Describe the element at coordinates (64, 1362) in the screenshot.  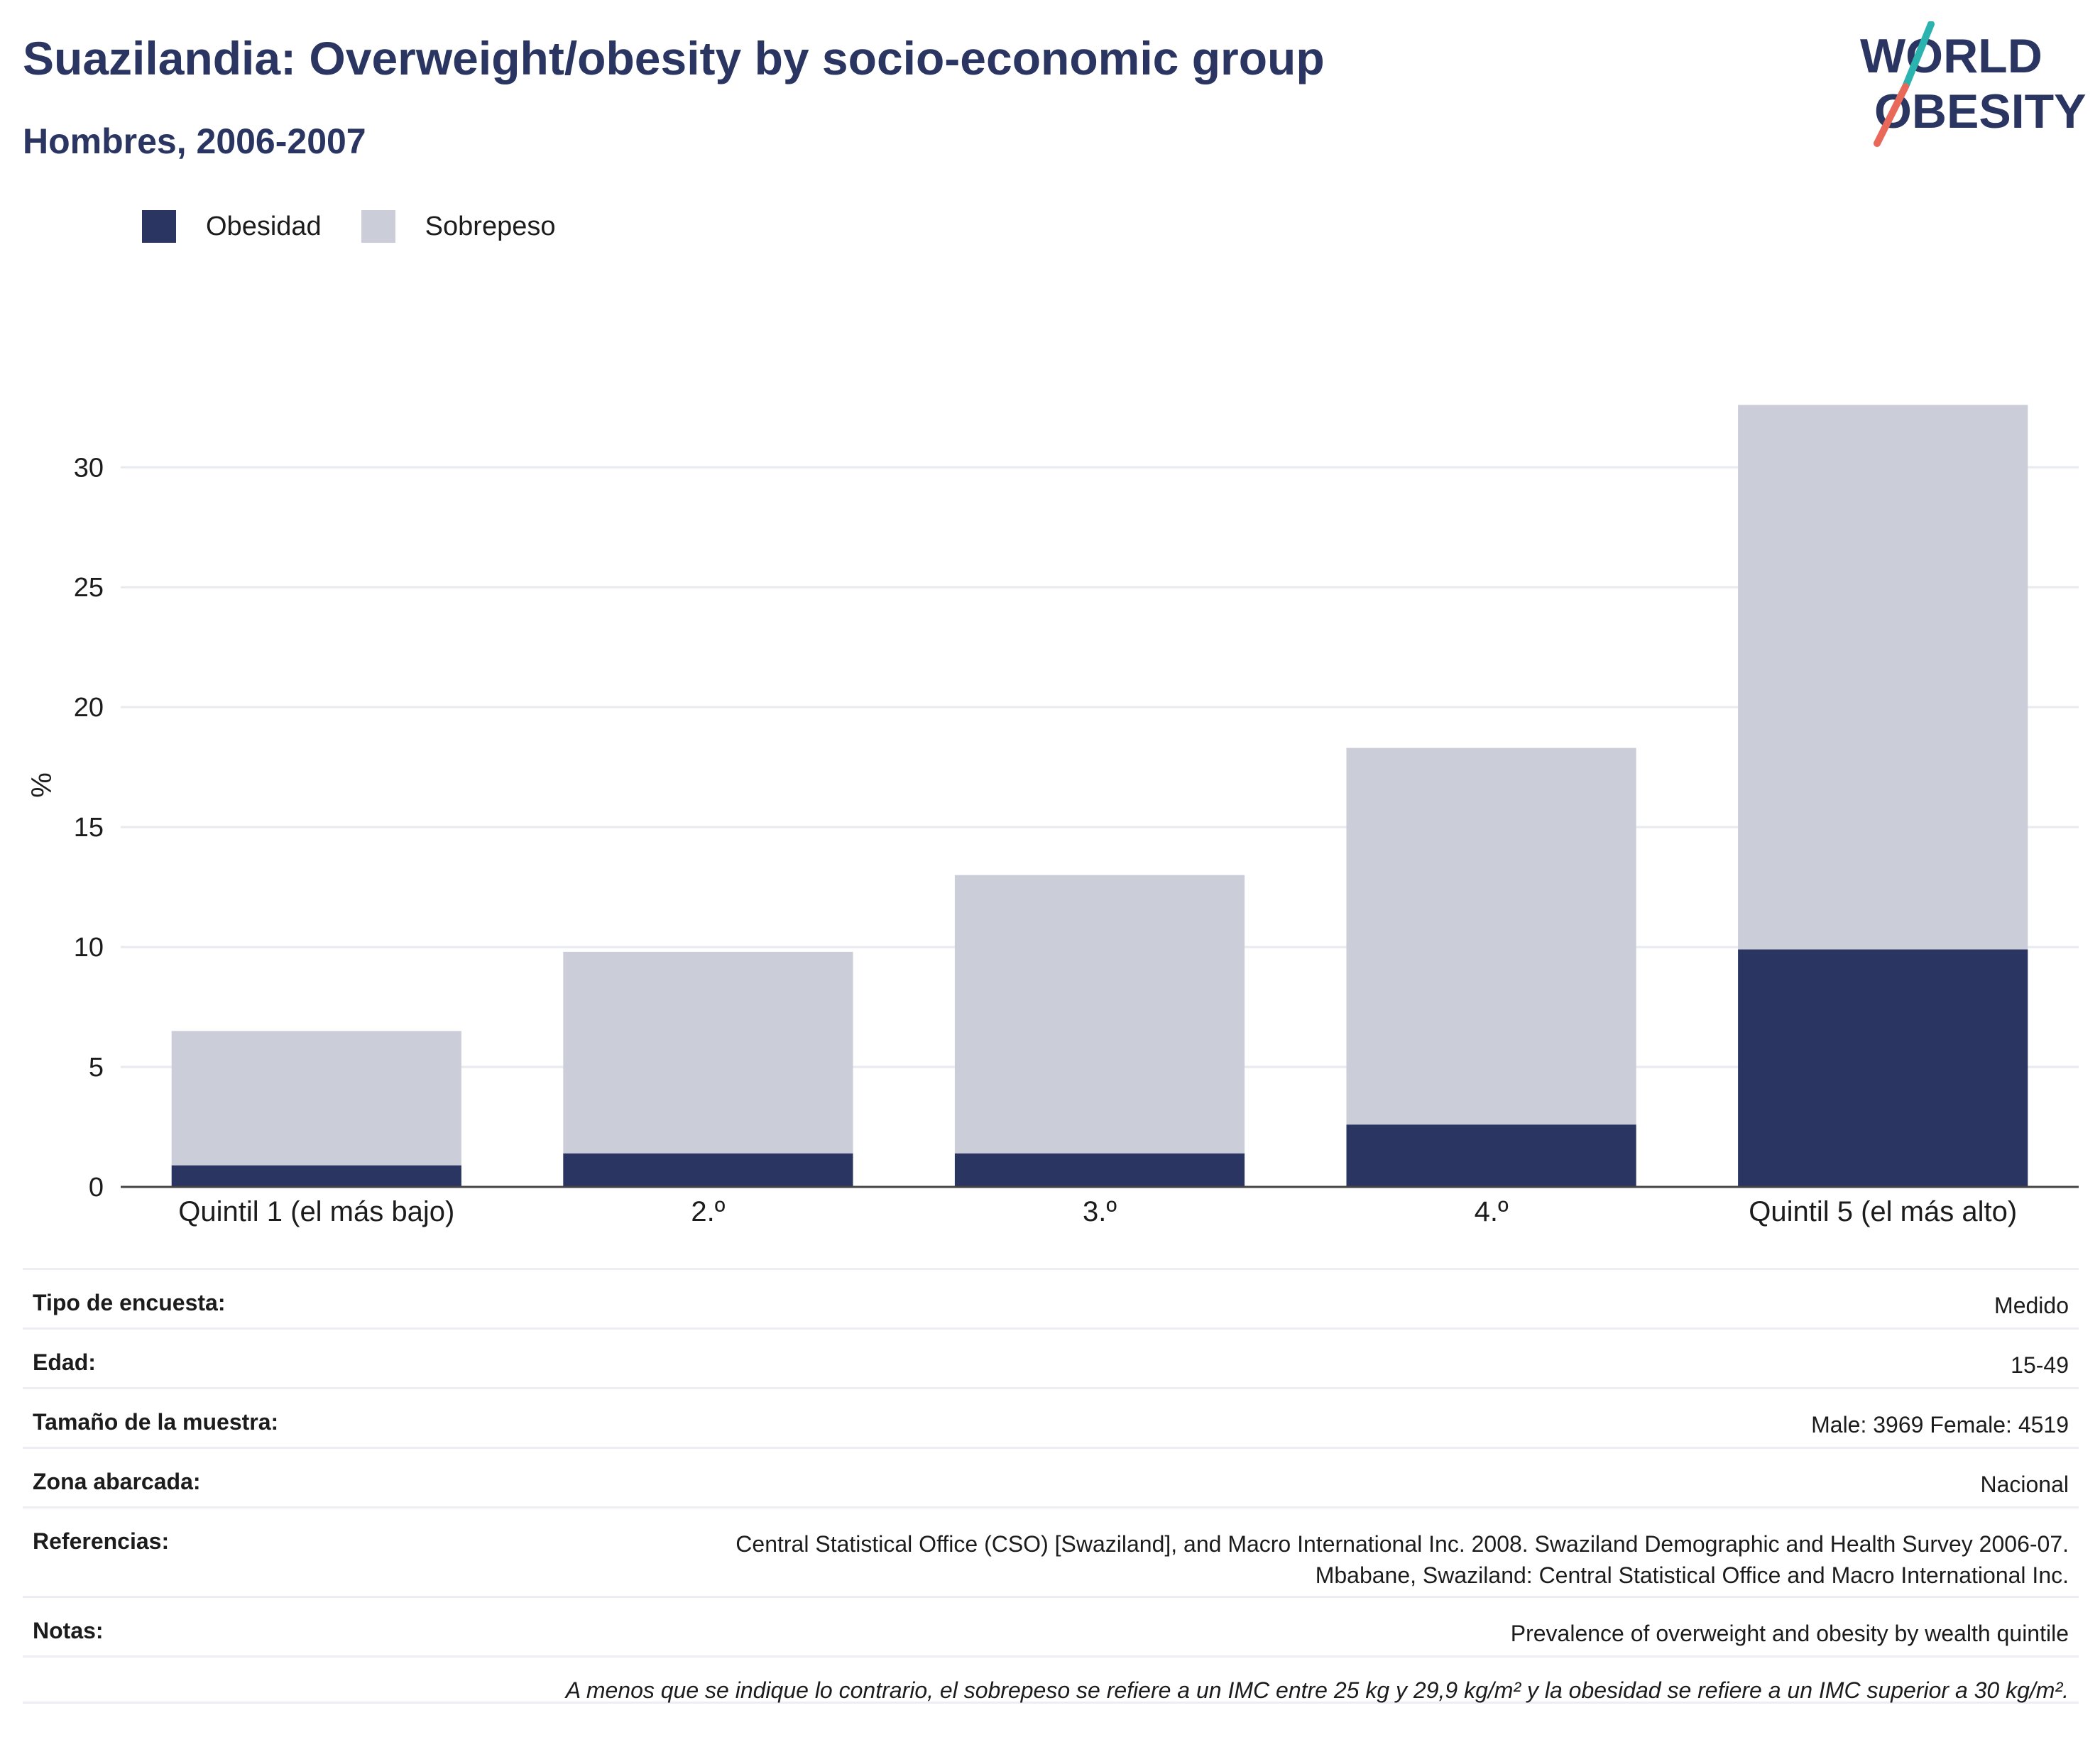
I see `info-label: Edad:` at that location.